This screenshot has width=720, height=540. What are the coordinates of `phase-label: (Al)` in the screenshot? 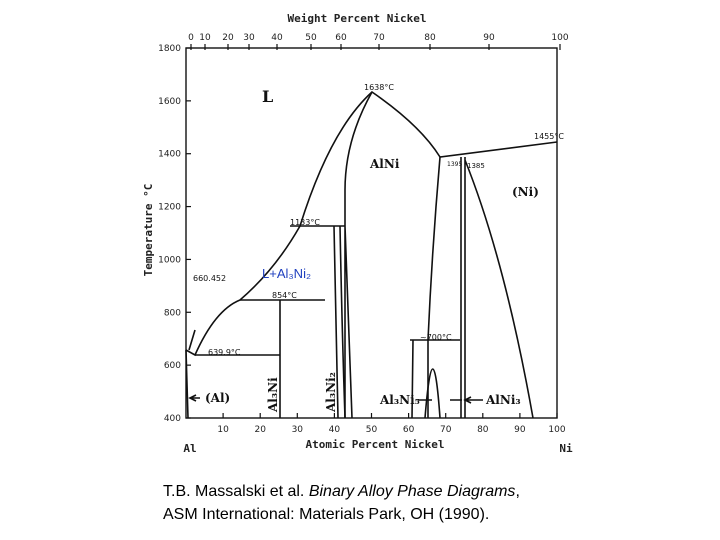 It's located at (217, 398).